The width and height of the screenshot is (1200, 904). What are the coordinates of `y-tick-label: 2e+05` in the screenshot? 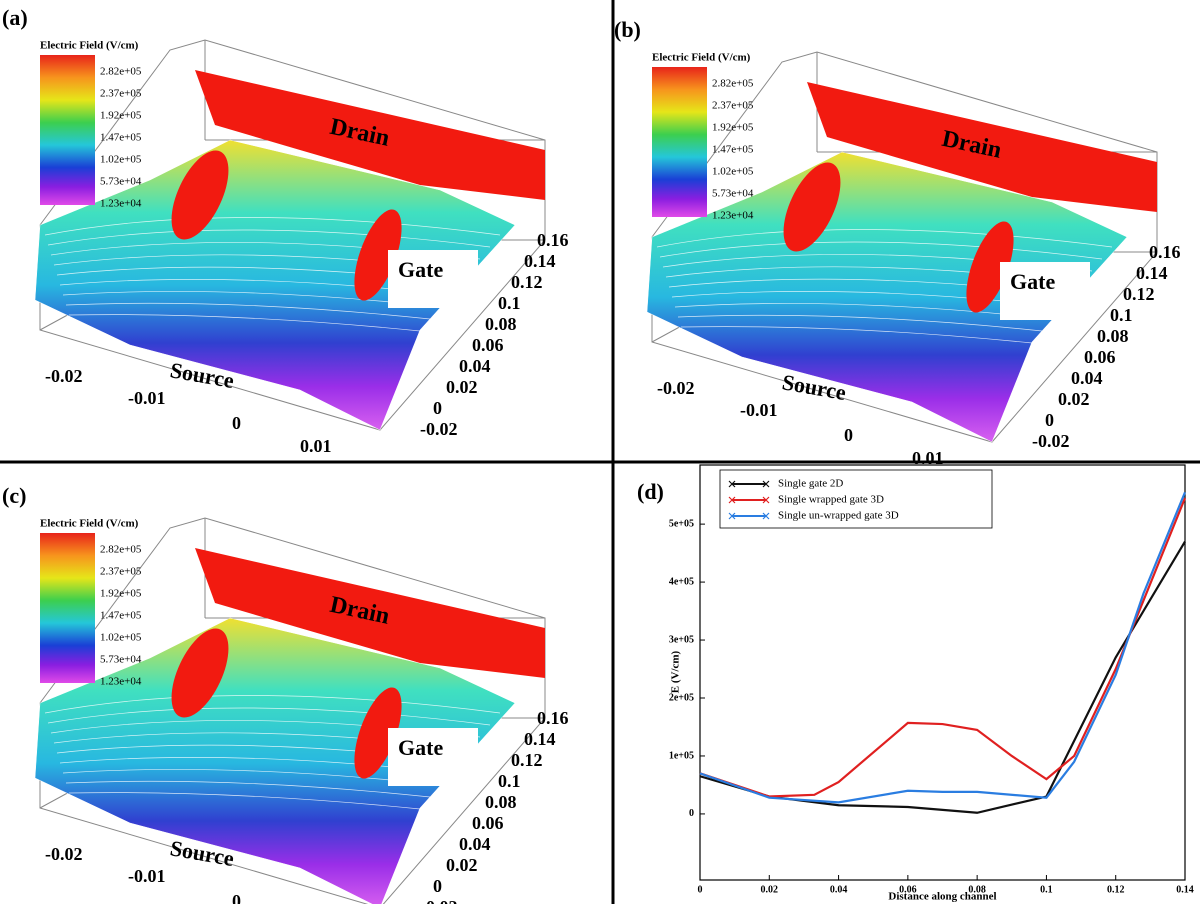 It's located at (681, 697).